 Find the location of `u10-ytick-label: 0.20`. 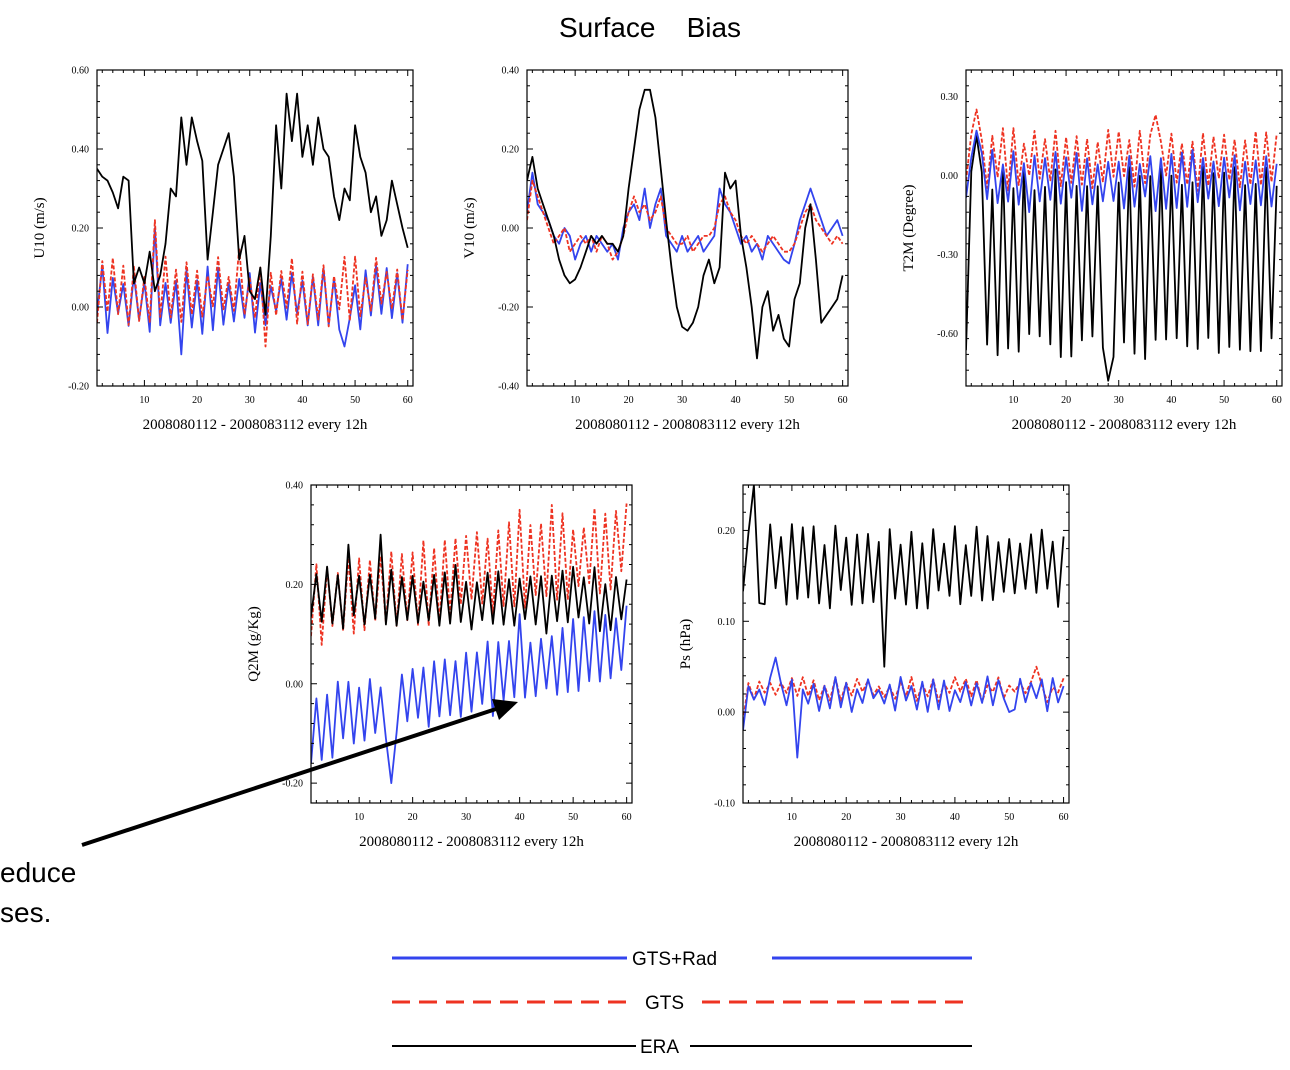

u10-ytick-label: 0.20 is located at coordinates (81, 229).